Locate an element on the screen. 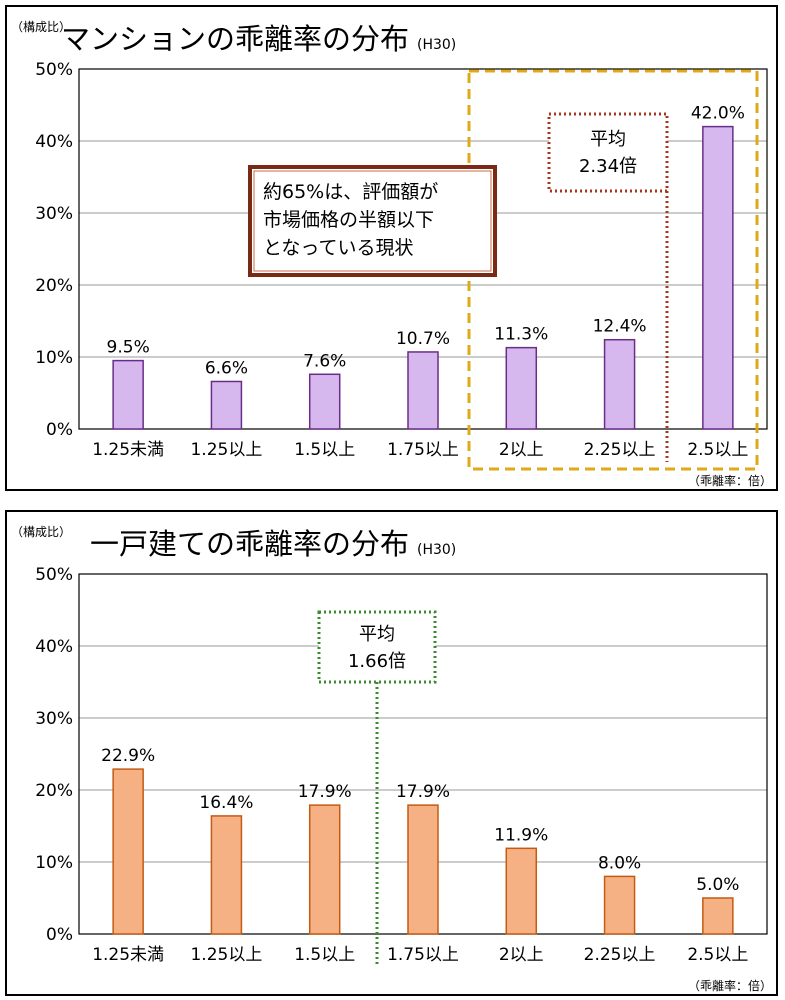  note-line-1: 約65%は、評価額が is located at coordinates (350, 192).